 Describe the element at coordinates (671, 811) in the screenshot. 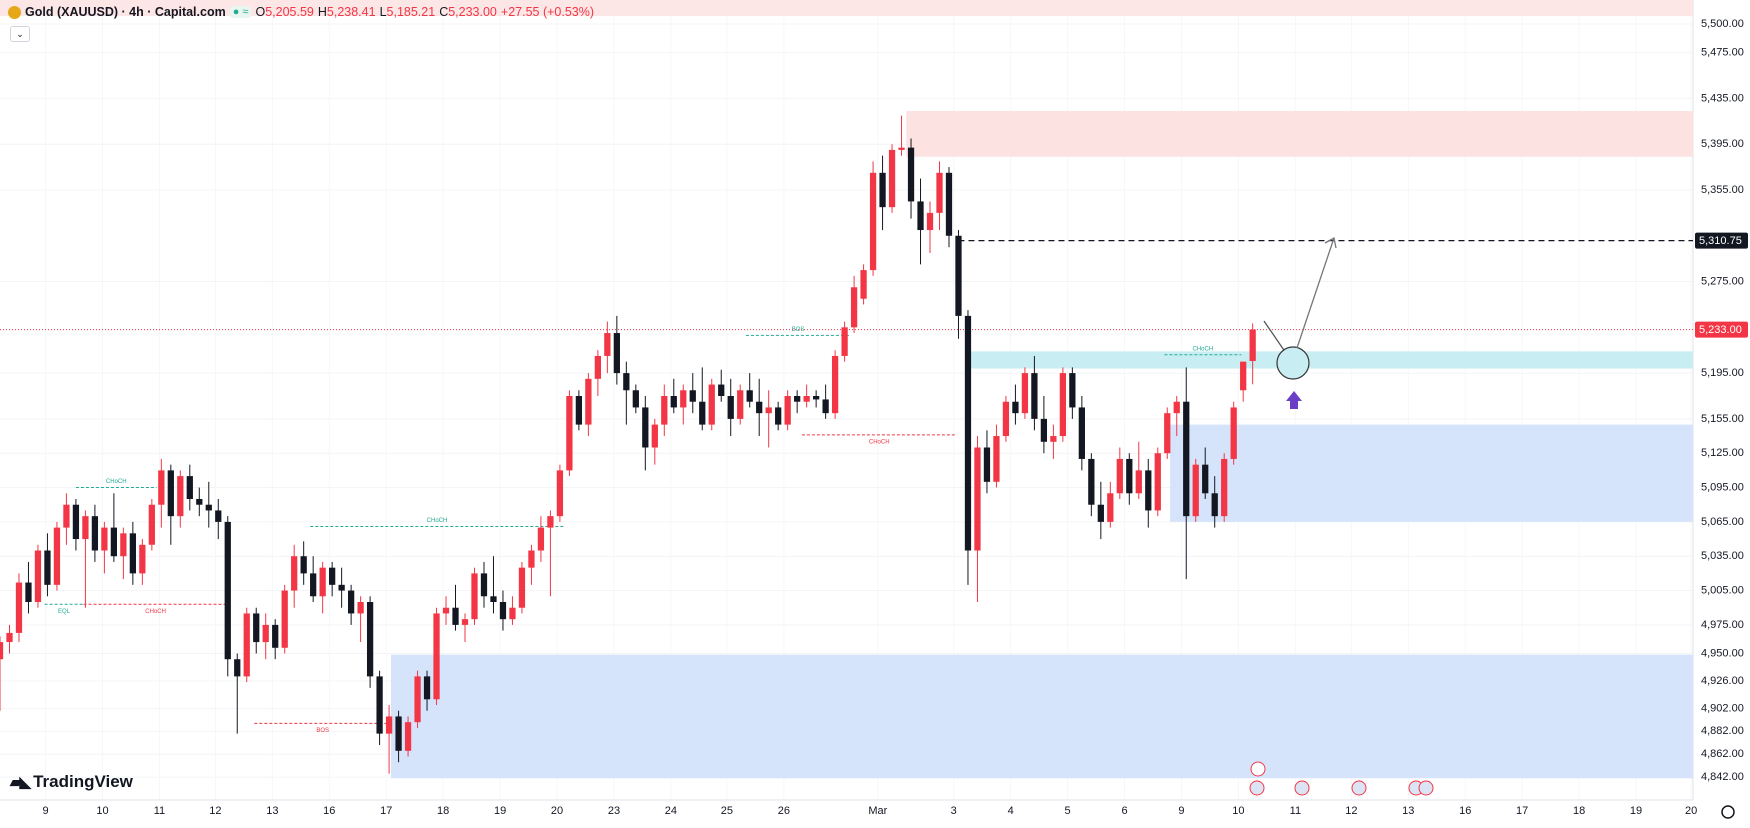

I see `x-tick-label: 24` at that location.